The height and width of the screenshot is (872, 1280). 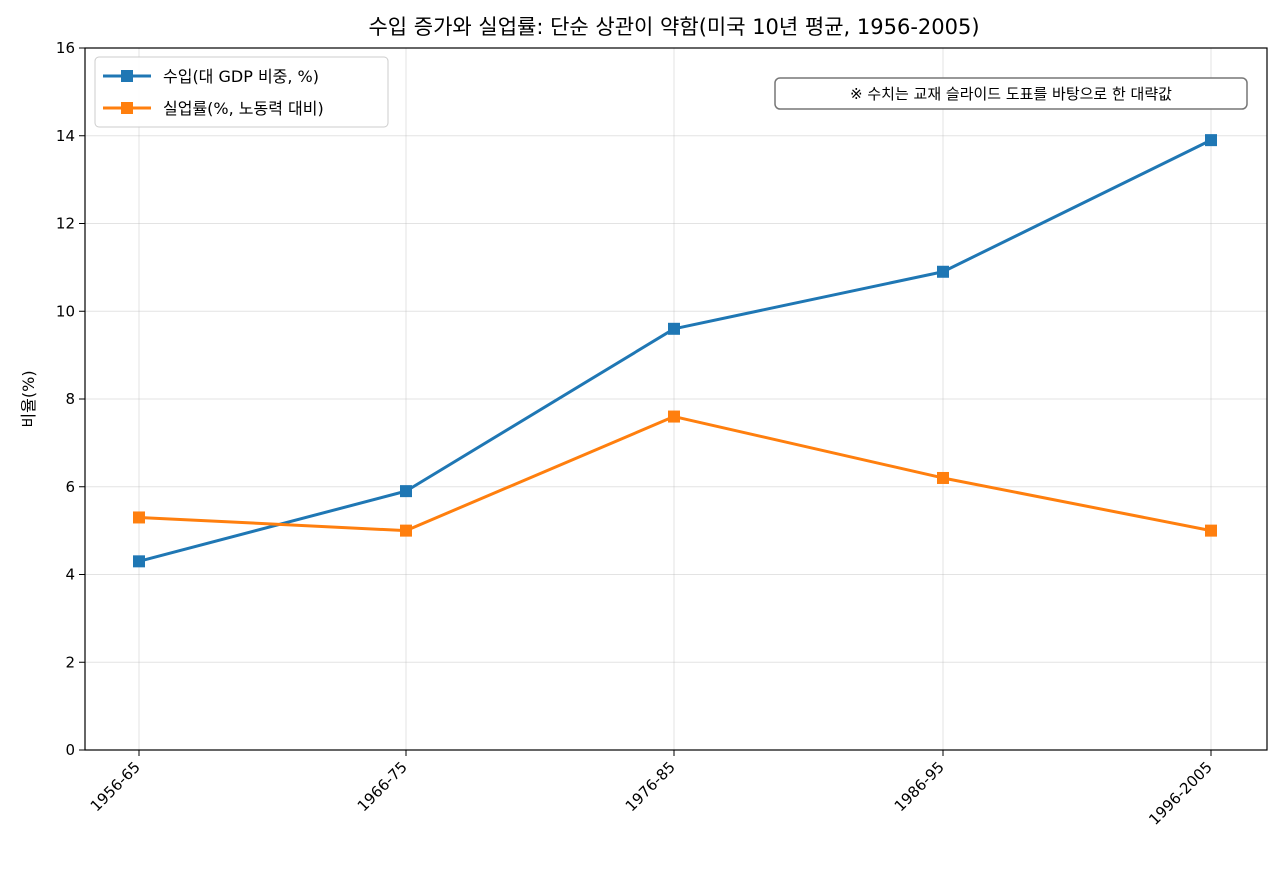 I want to click on annotation-note: ※ 수치는 교재 슬라이드 도표를 바탕으로 한 대략값, so click(x=1011, y=93).